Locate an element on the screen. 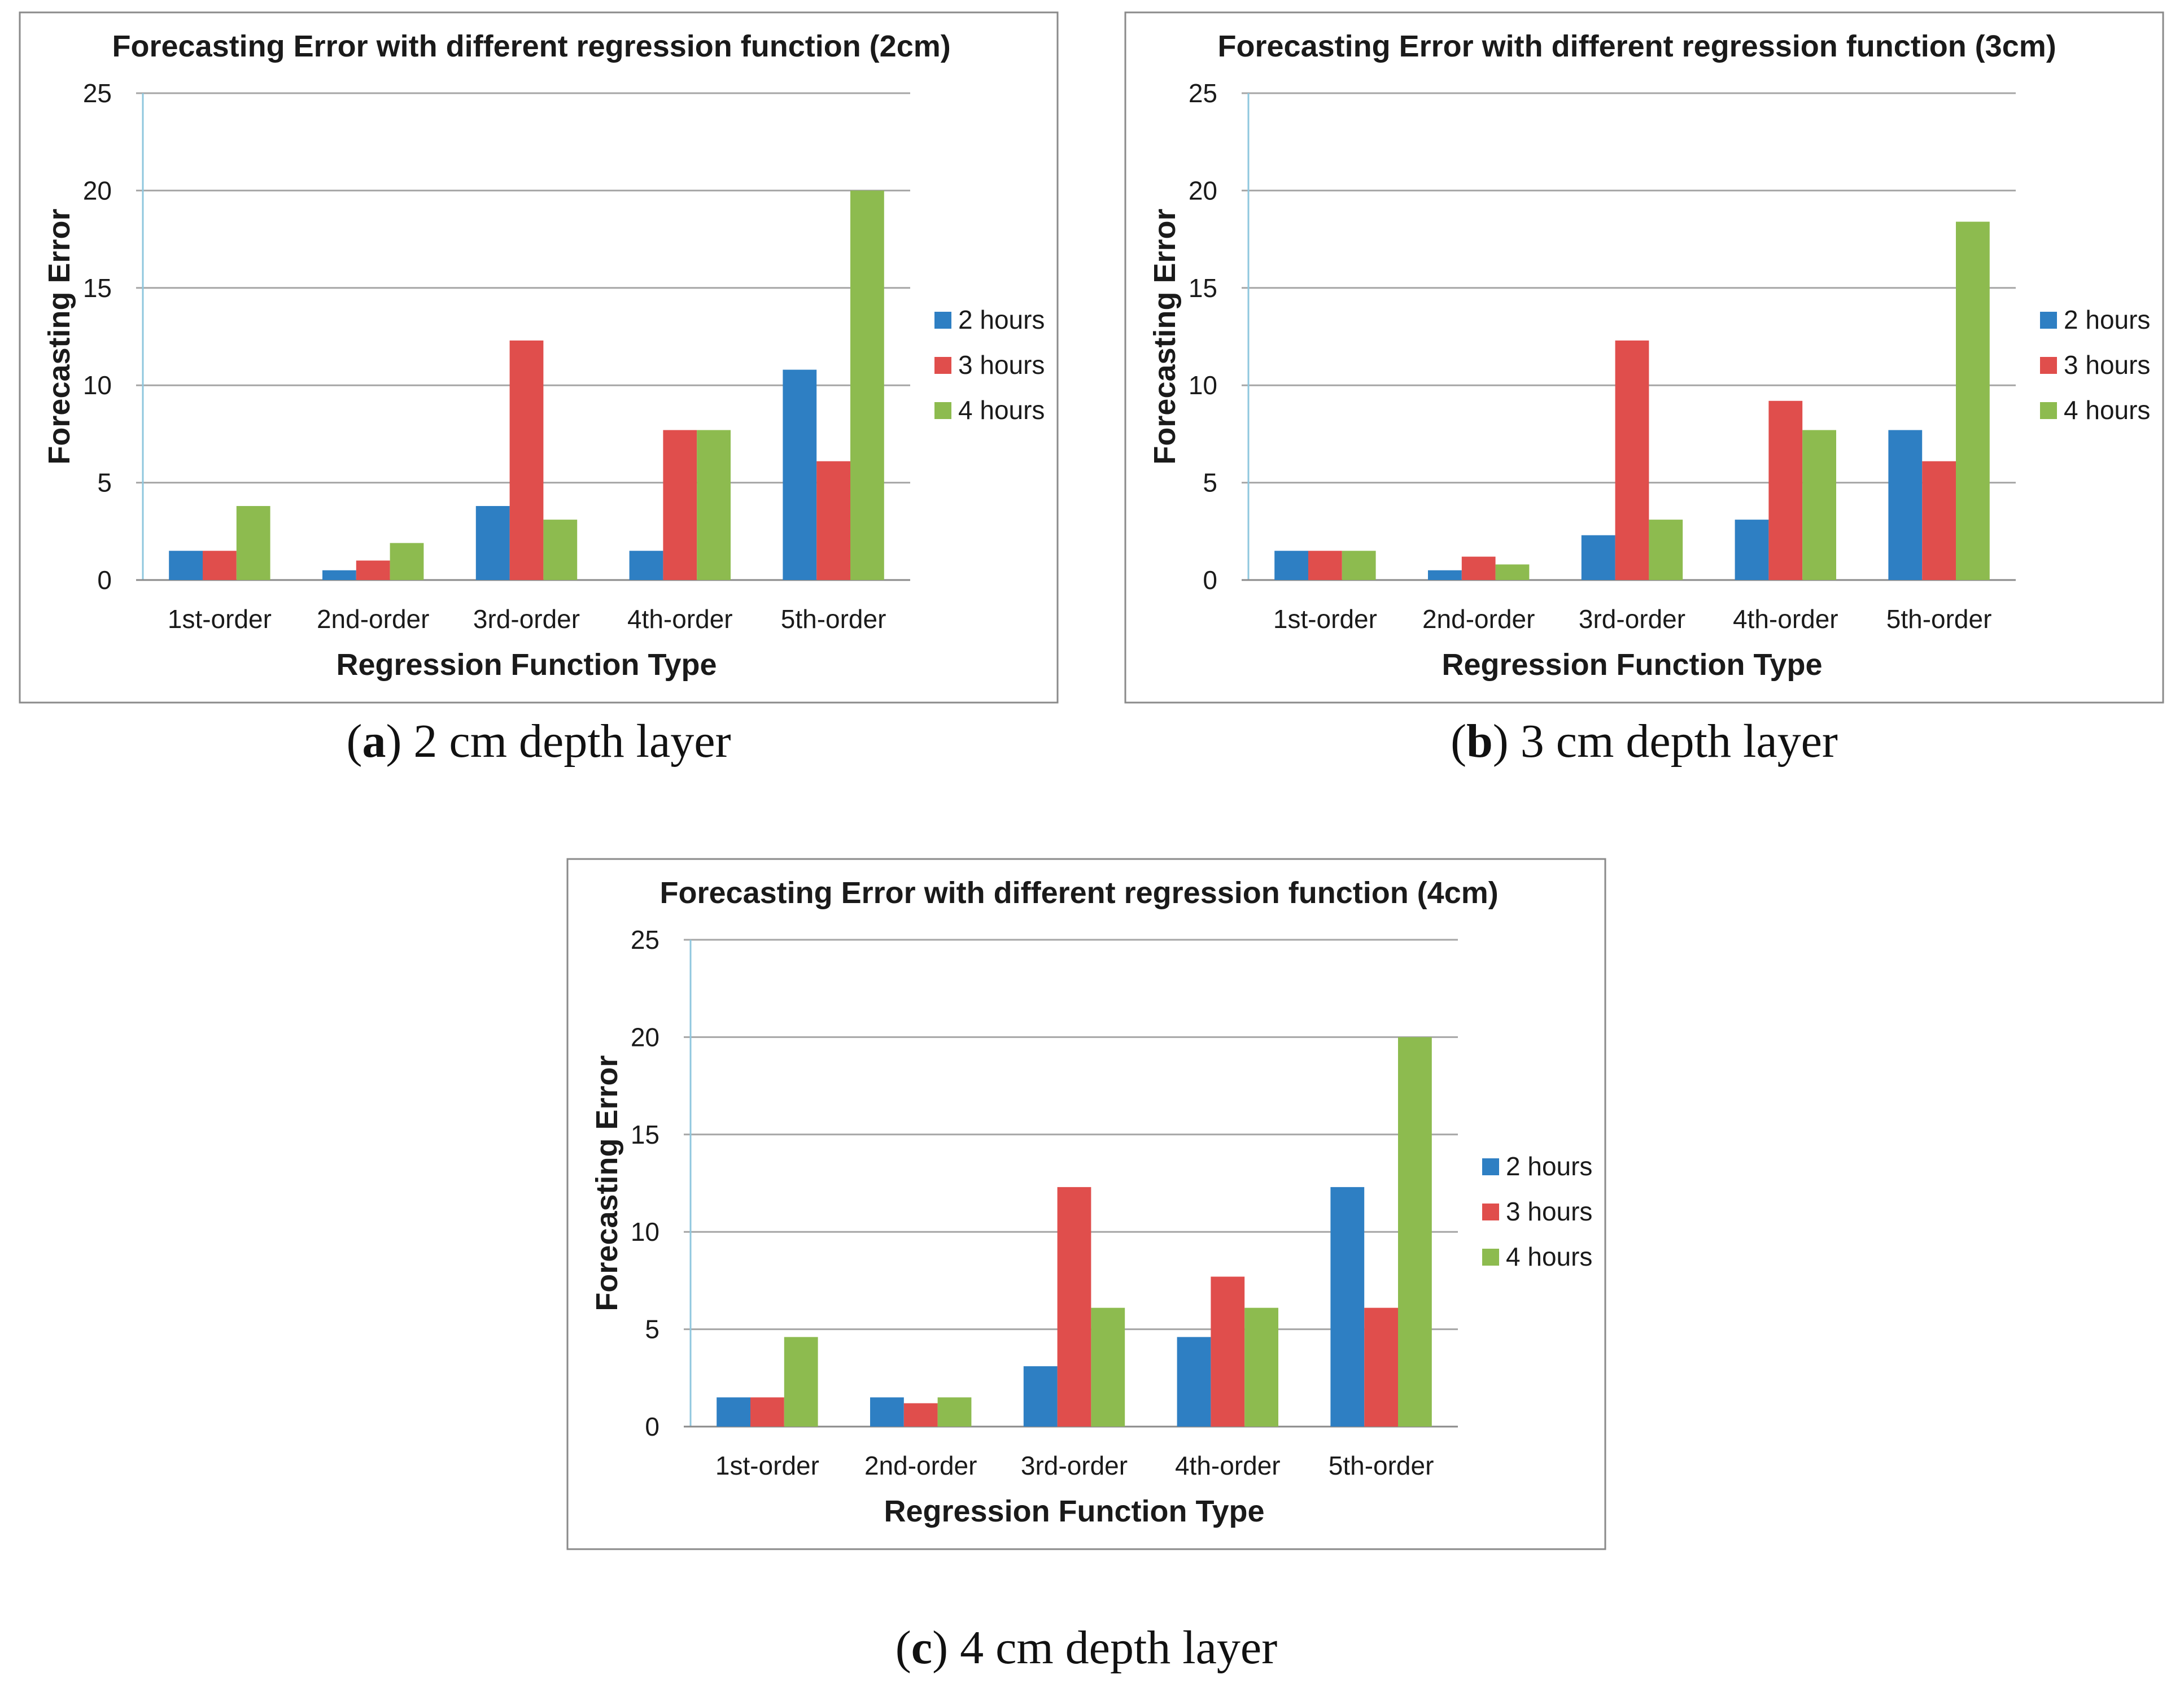  bar-3-hours-5th-order is located at coordinates (833, 520).